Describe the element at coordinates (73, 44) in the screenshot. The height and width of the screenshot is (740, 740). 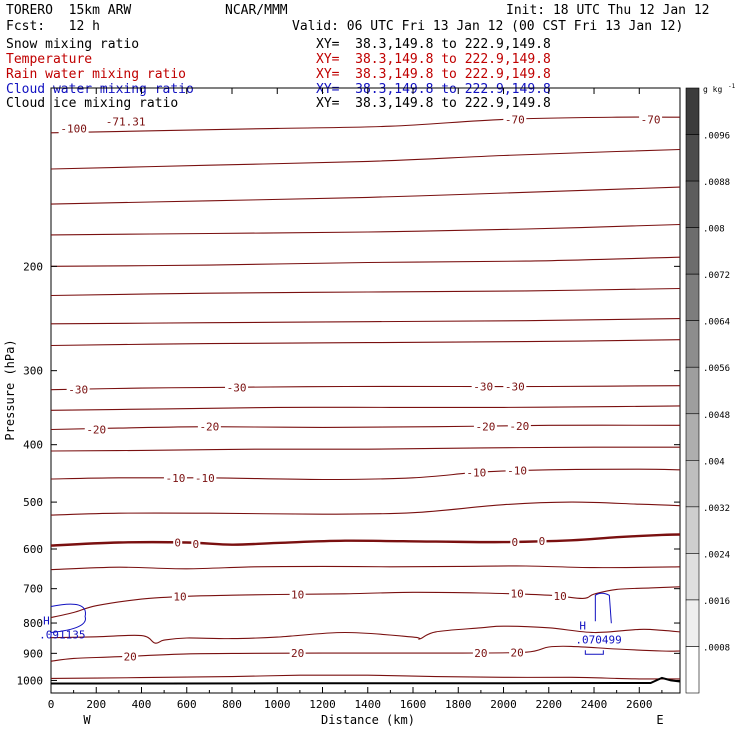
I see `field-name-snow: Snow mixing ratio` at that location.